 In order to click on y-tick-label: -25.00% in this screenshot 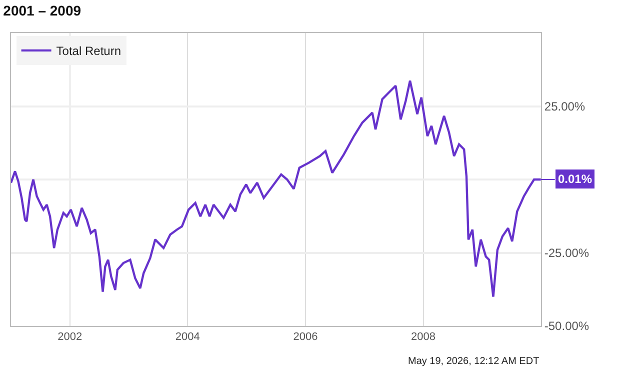, I will do `click(567, 253)`.